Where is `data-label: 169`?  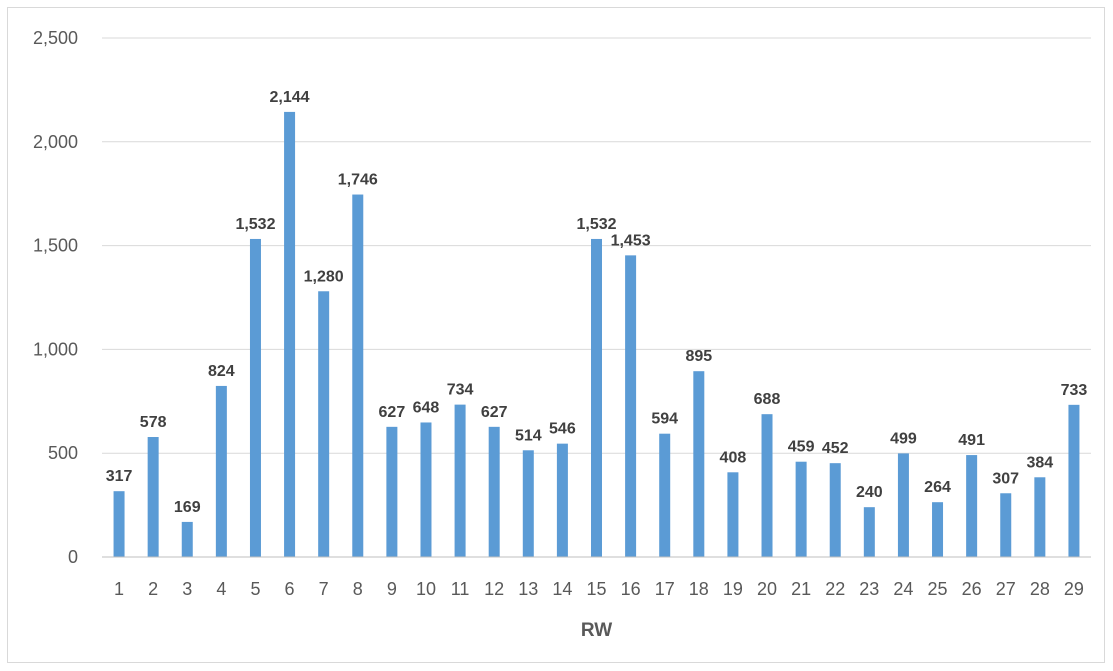
data-label: 169 is located at coordinates (187, 507).